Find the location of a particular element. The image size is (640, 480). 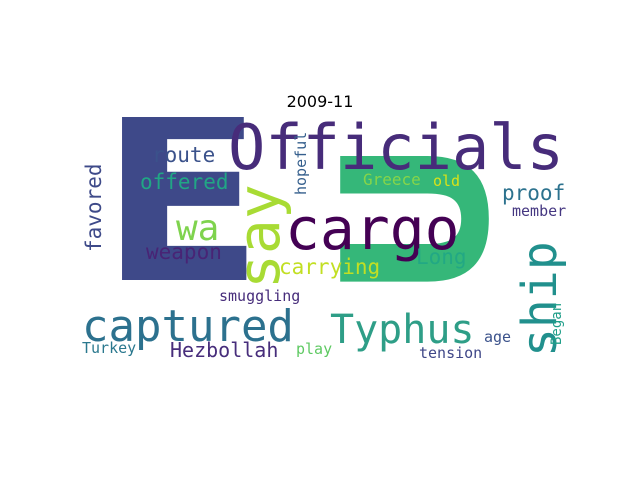

word-weapon: weapon is located at coordinates (184, 252).